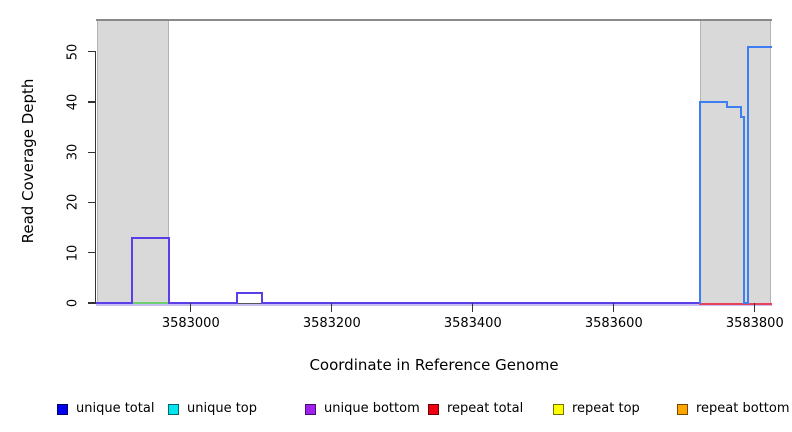 The height and width of the screenshot is (432, 792). Describe the element at coordinates (434, 365) in the screenshot. I see `x-axis-title: Coordinate in Reference Genome` at that location.